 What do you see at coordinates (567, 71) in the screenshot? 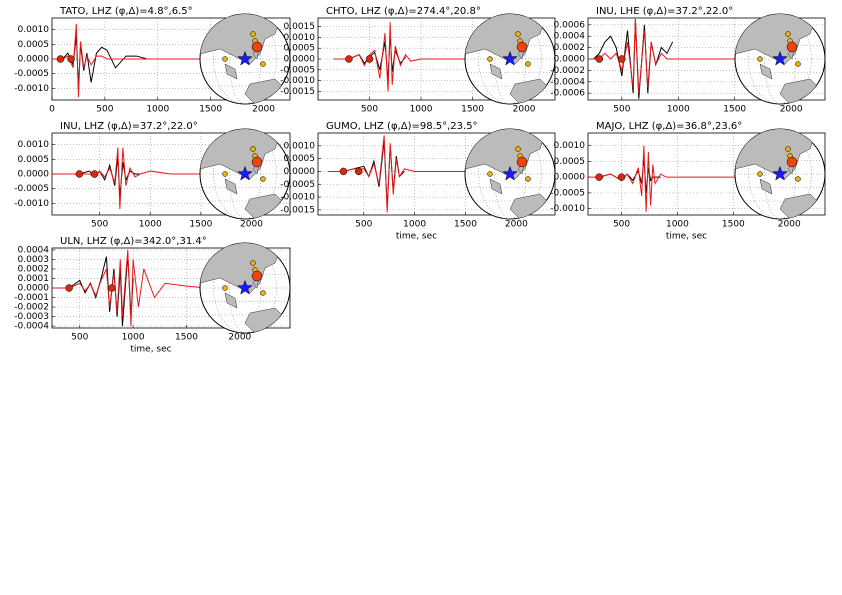
I see `y-tick-label: -0.0002` at bounding box center [567, 71].